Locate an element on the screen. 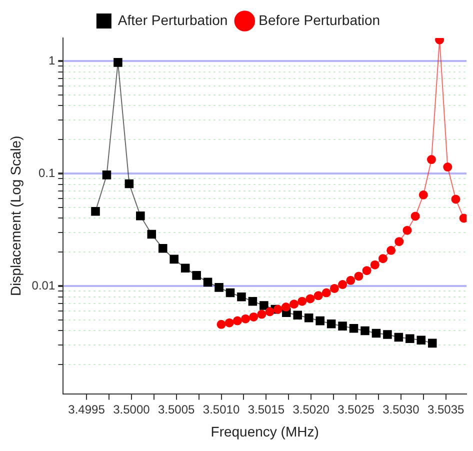 The width and height of the screenshot is (473, 451). y-axis-title: Displacement (Log Scale) is located at coordinates (15, 216).